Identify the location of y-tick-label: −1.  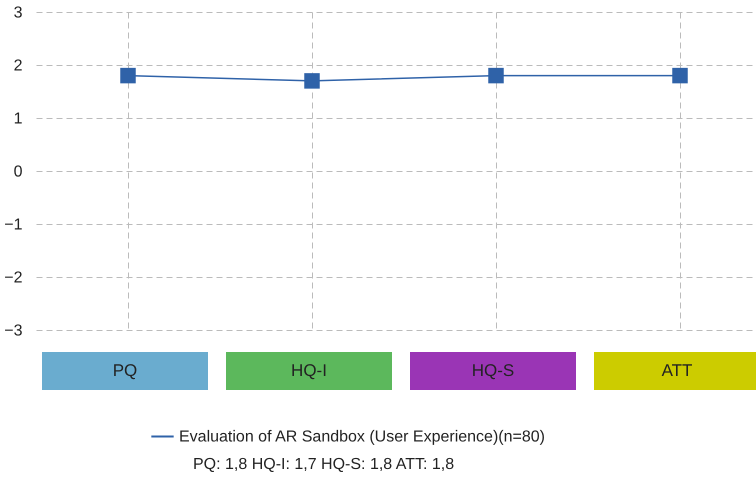
(13, 225).